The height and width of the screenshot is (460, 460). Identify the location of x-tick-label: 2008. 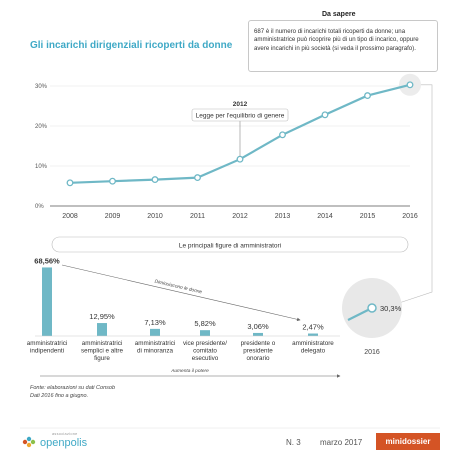
(70, 216).